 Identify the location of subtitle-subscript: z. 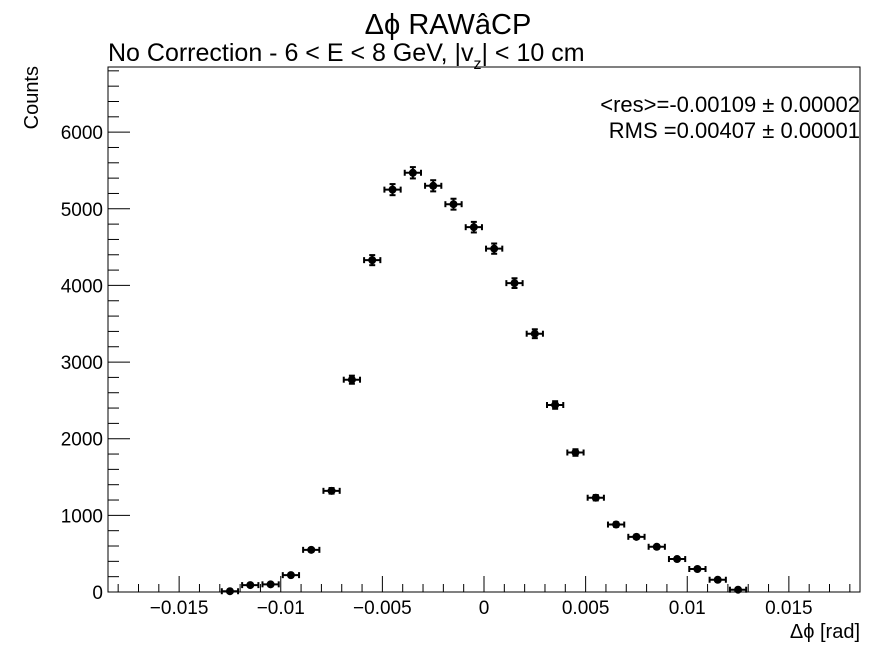
(477, 64).